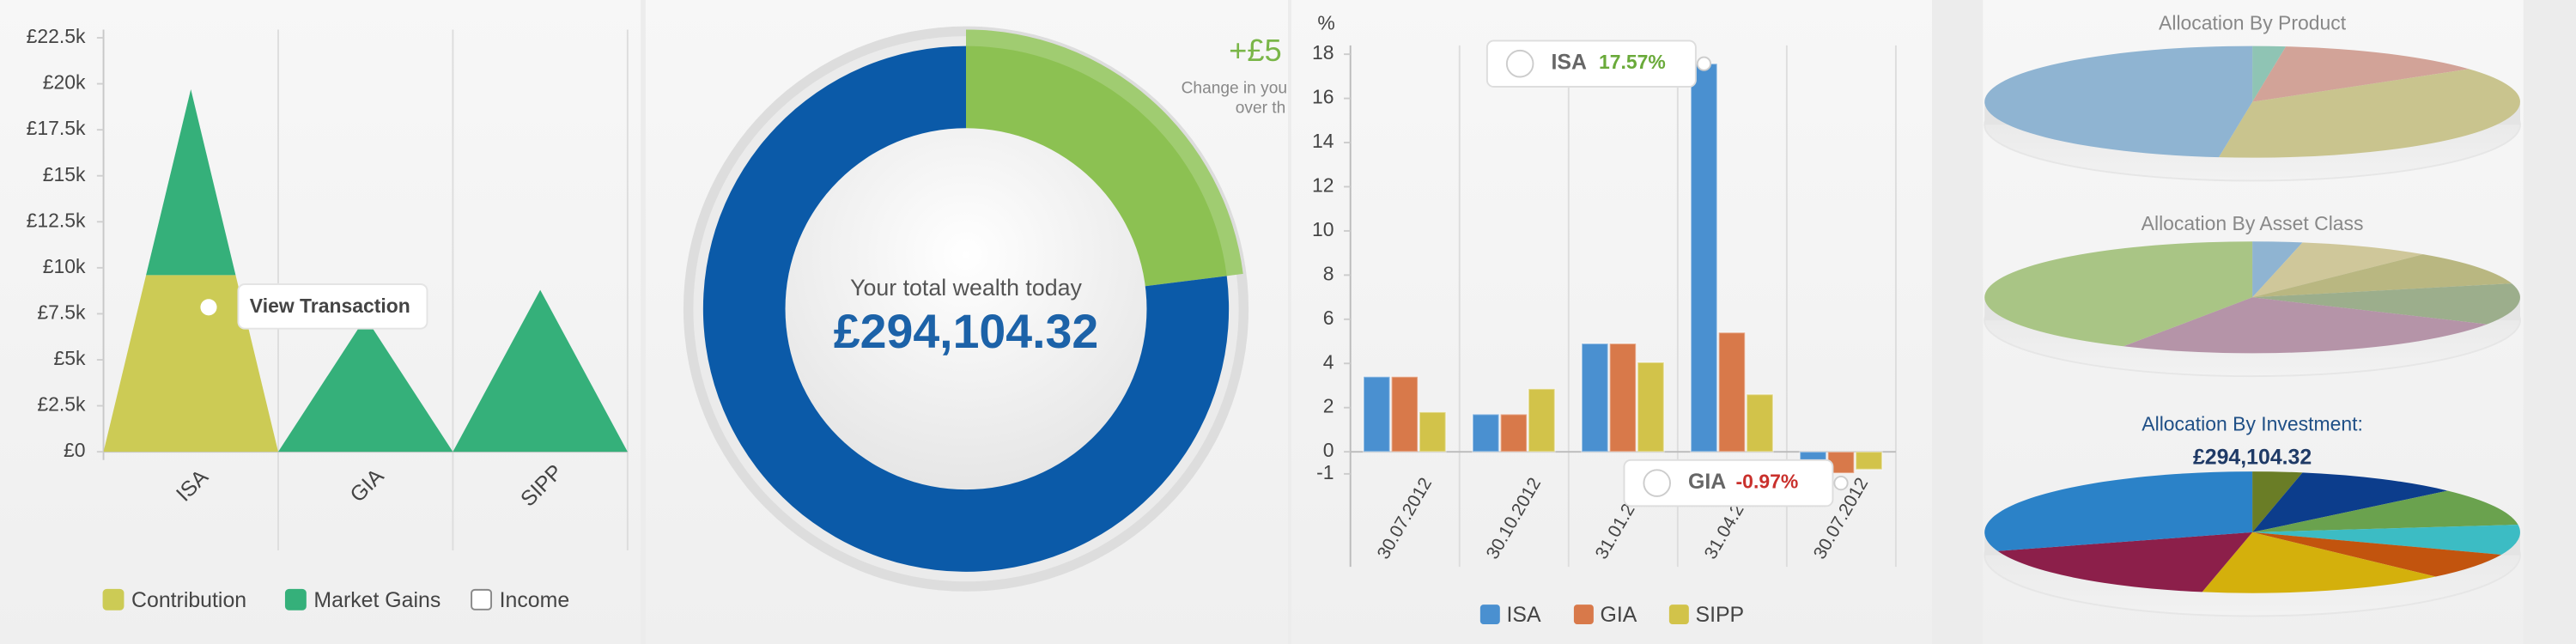 The width and height of the screenshot is (2576, 644). I want to click on legend-label: ISA, so click(1523, 615).